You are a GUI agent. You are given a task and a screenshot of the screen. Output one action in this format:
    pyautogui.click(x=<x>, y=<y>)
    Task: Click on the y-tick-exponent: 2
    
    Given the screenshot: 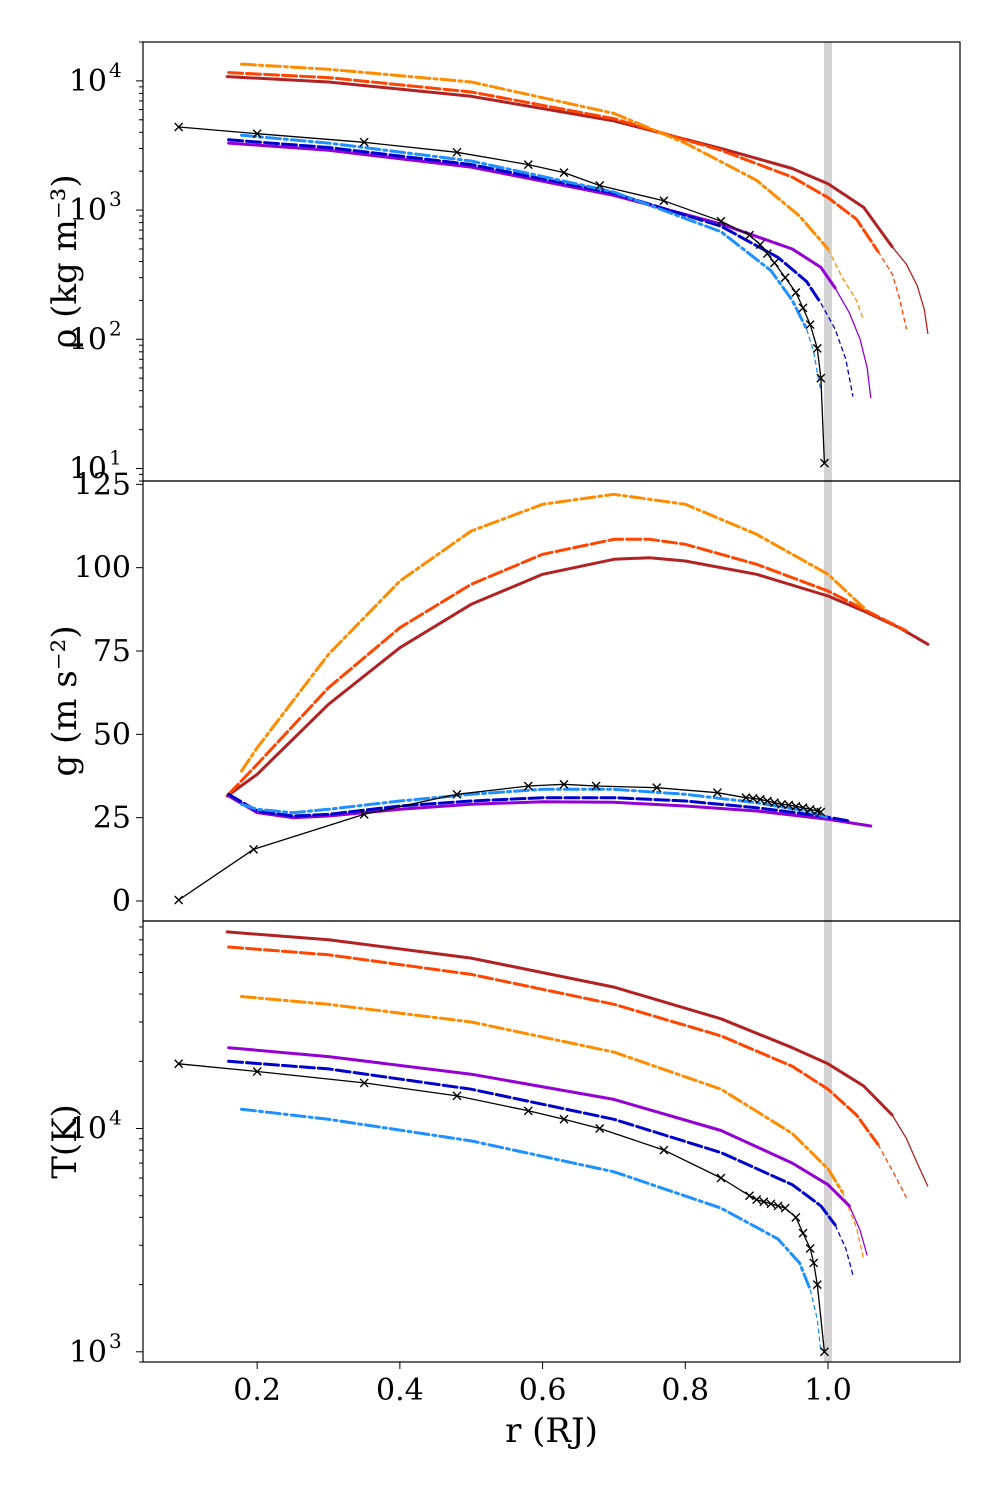 What is the action you would take?
    pyautogui.click(x=115, y=328)
    